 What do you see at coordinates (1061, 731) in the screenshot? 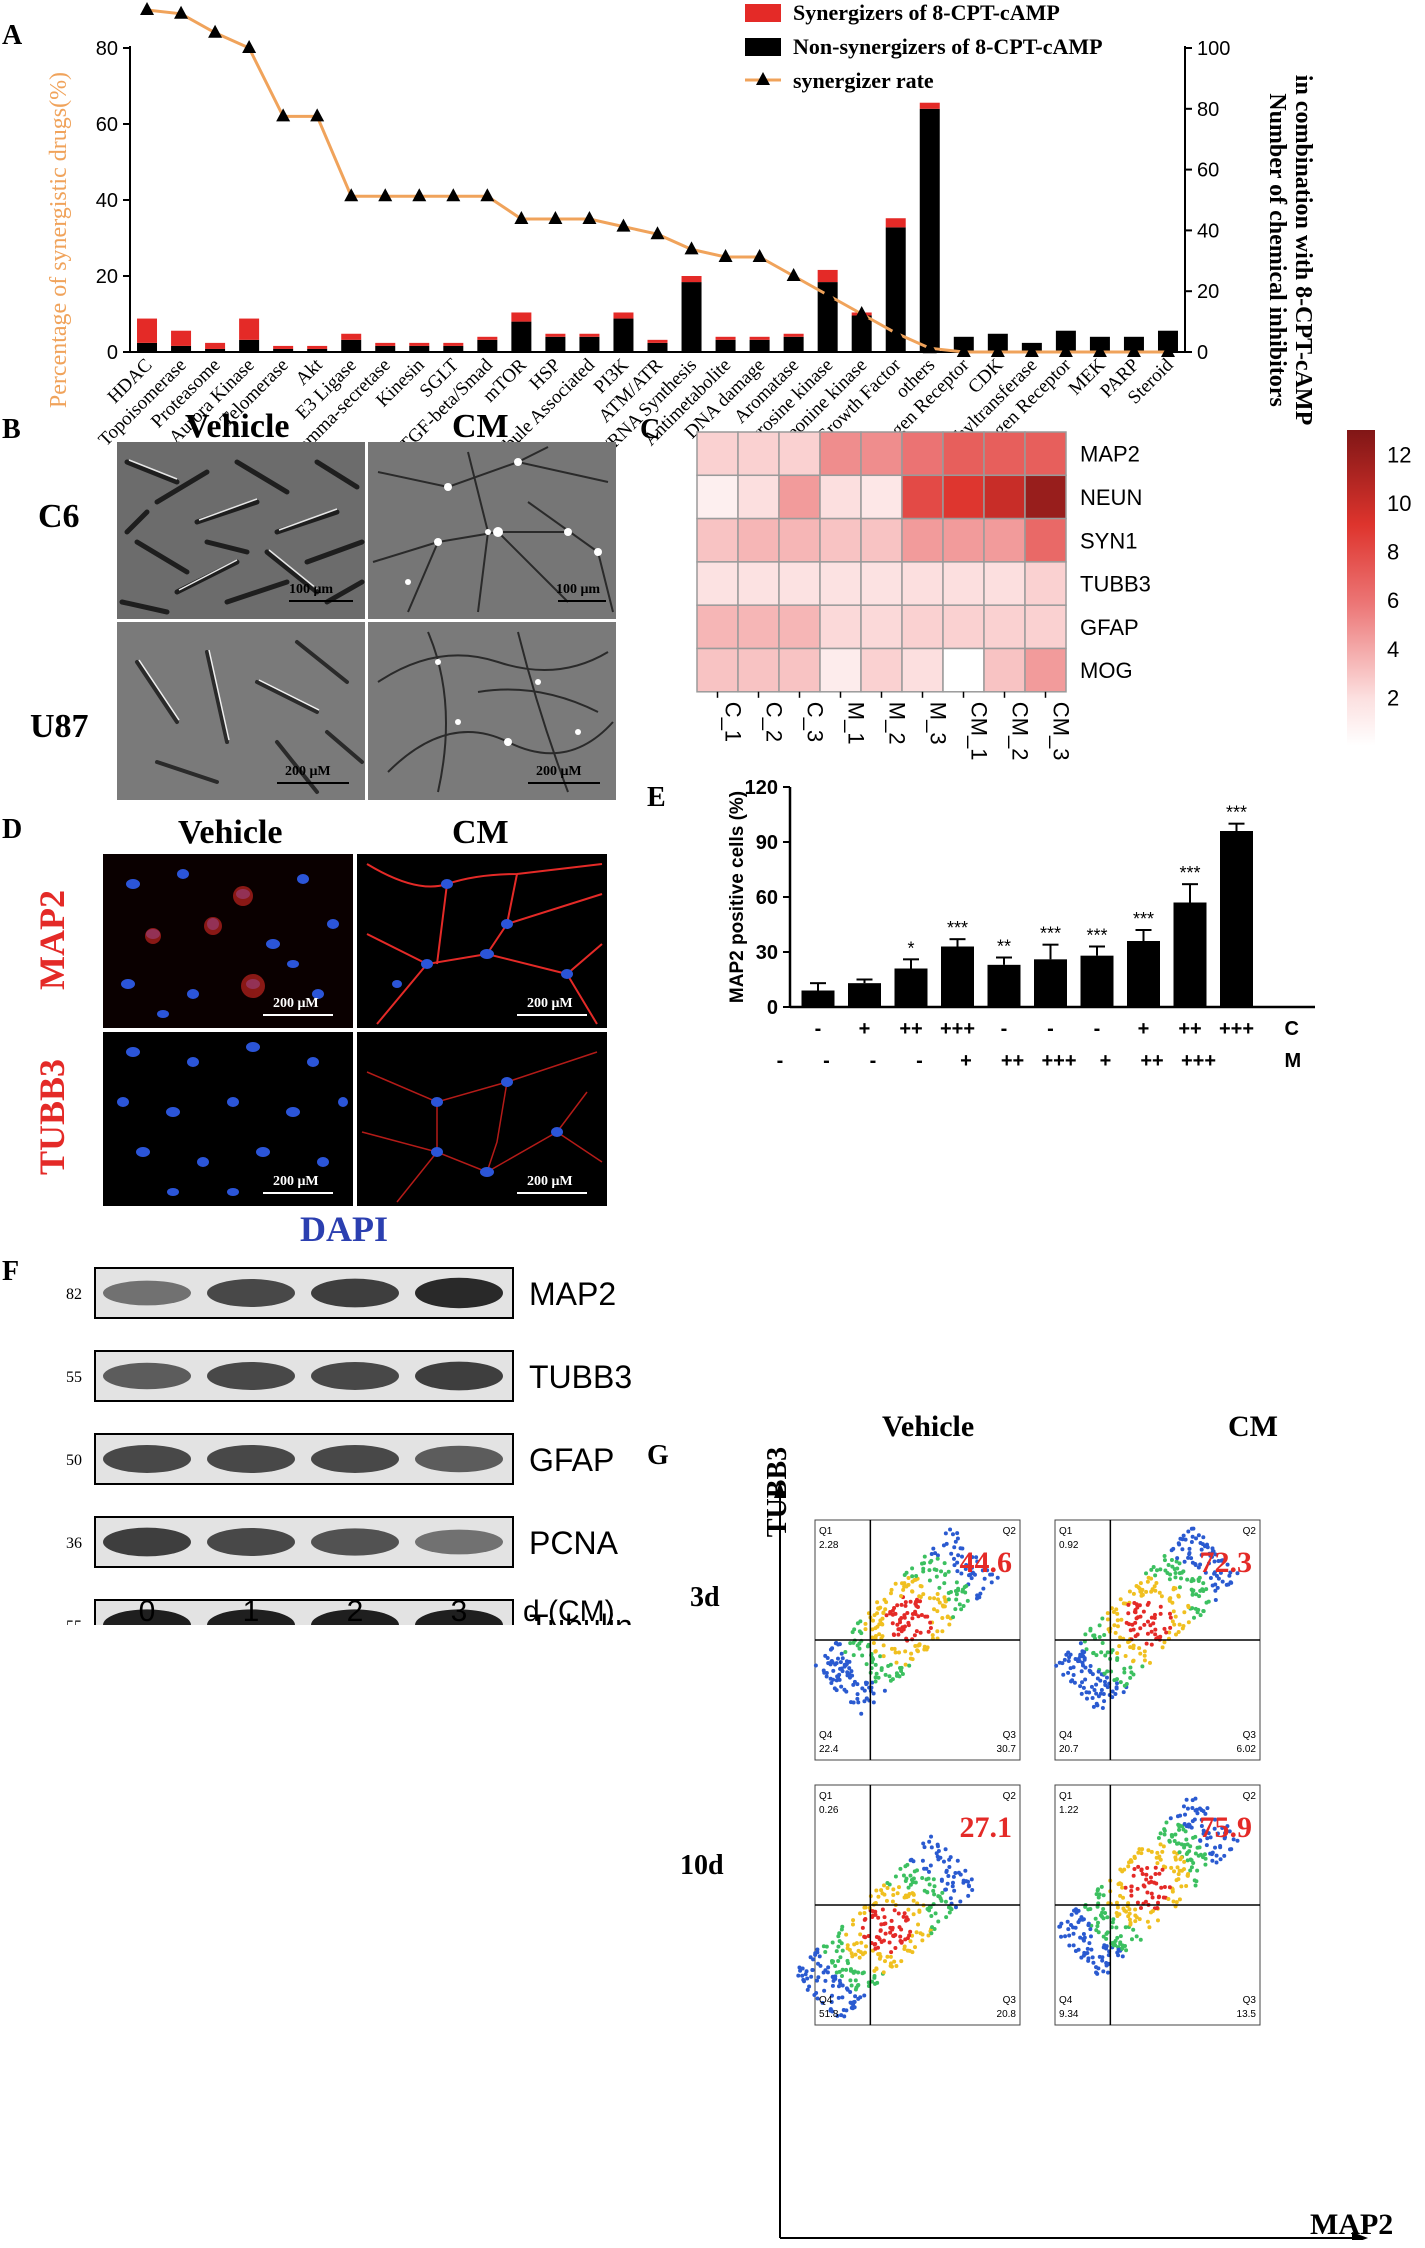
I see `heatmap-col-label: CM_3` at bounding box center [1061, 731].